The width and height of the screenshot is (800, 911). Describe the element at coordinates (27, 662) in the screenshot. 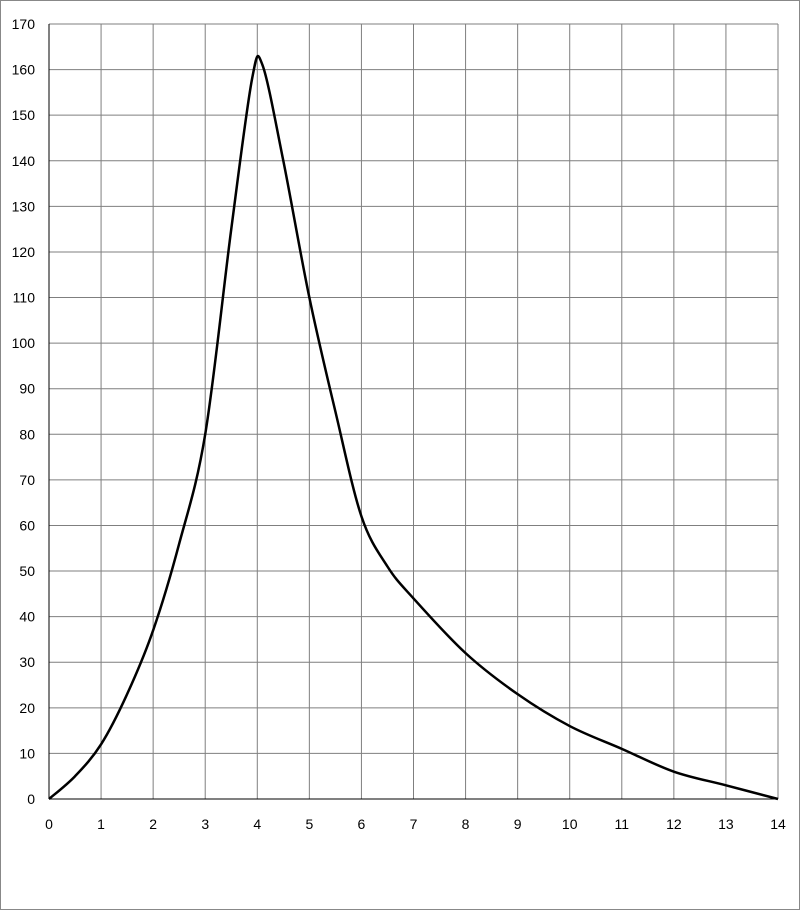

I see `y-tick-label: 30` at that location.